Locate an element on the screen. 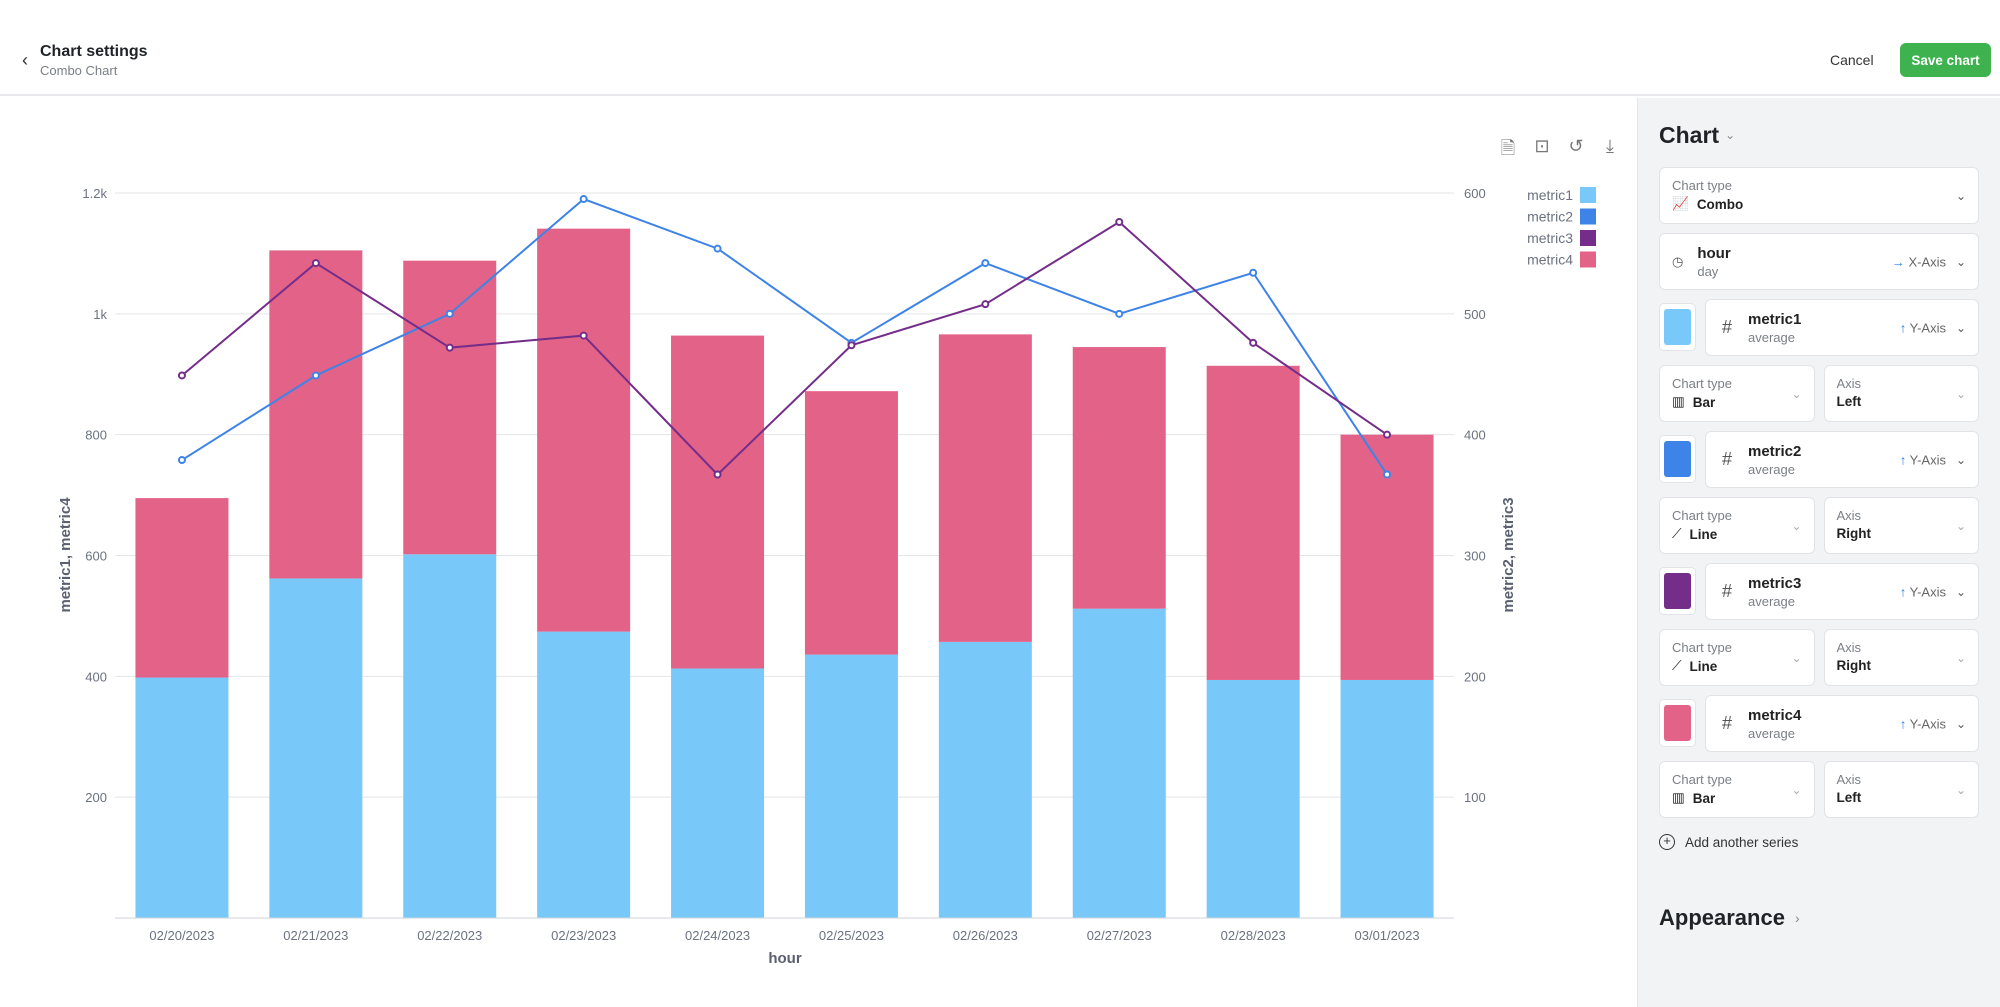 This screenshot has height=1007, width=2000. axis-tag: X-Axis is located at coordinates (1927, 261).